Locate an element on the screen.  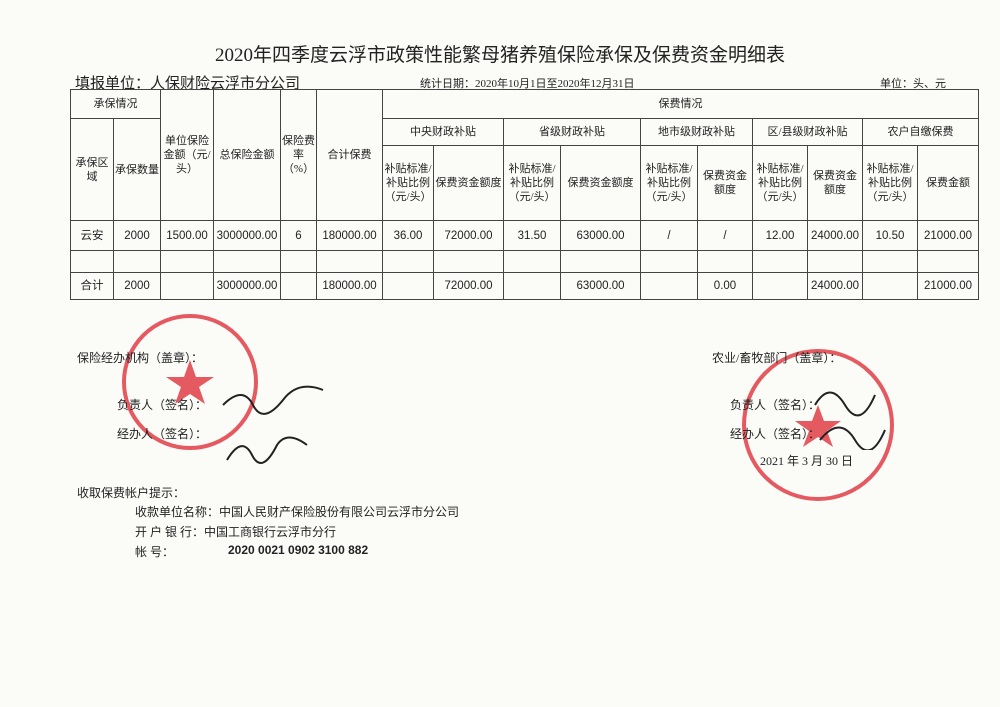
header-amt-central: 保费资金额度 is located at coordinates (468, 183).